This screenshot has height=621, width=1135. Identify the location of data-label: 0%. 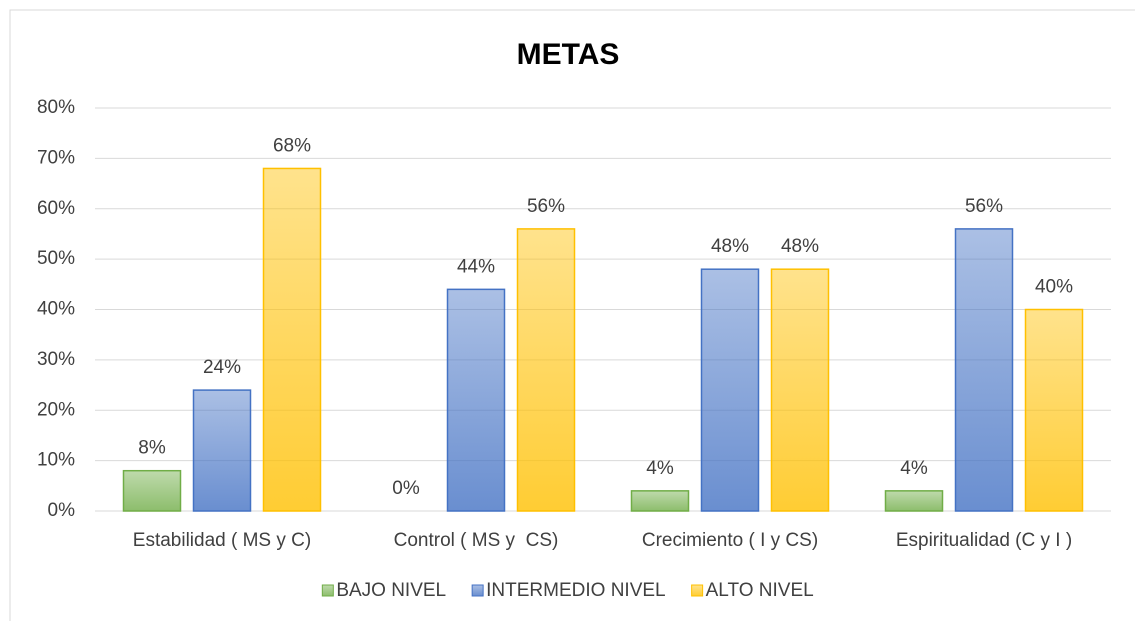
(406, 488).